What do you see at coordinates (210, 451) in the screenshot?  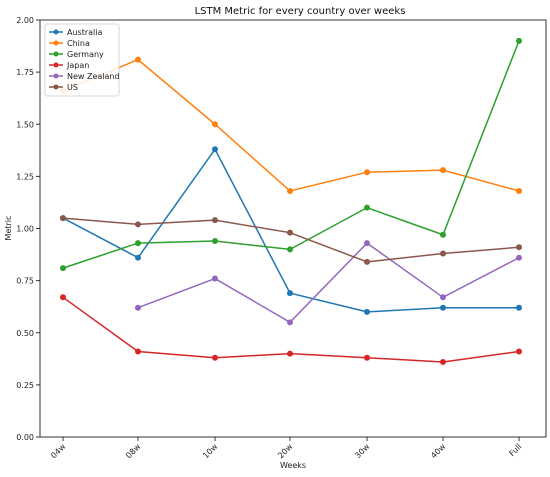 I see `x-tick-label: 10w` at bounding box center [210, 451].